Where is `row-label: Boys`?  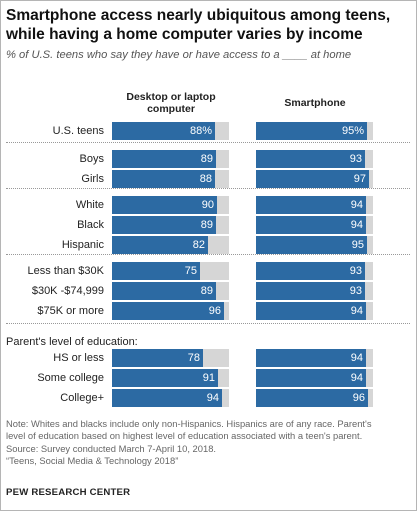
row-label: Boys is located at coordinates (91, 159).